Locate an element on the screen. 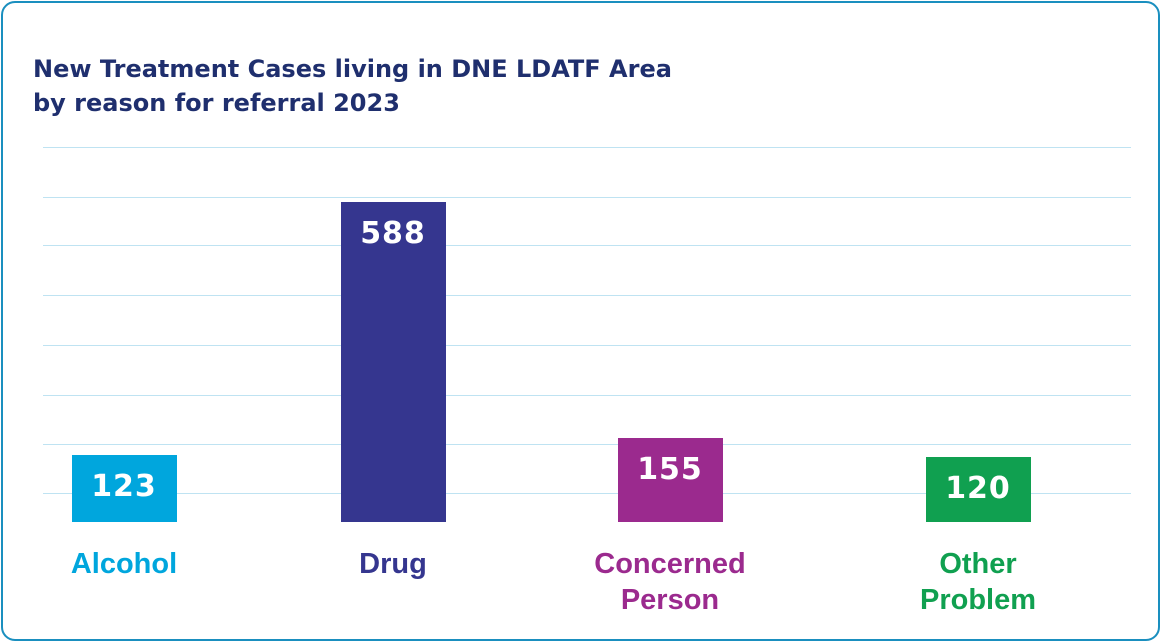 This screenshot has height=641, width=1165. x-tick-label: Other Problem is located at coordinates (978, 582).